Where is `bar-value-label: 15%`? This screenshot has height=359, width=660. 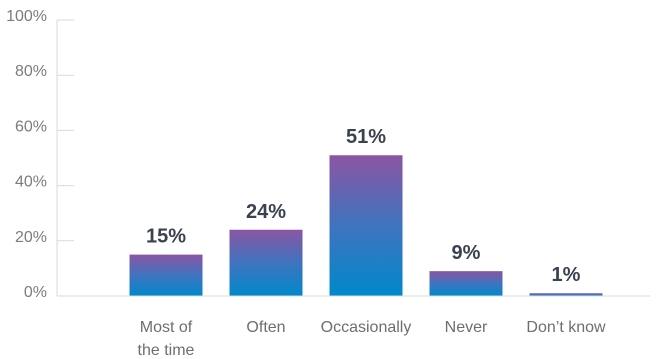 bar-value-label: 15% is located at coordinates (166, 237).